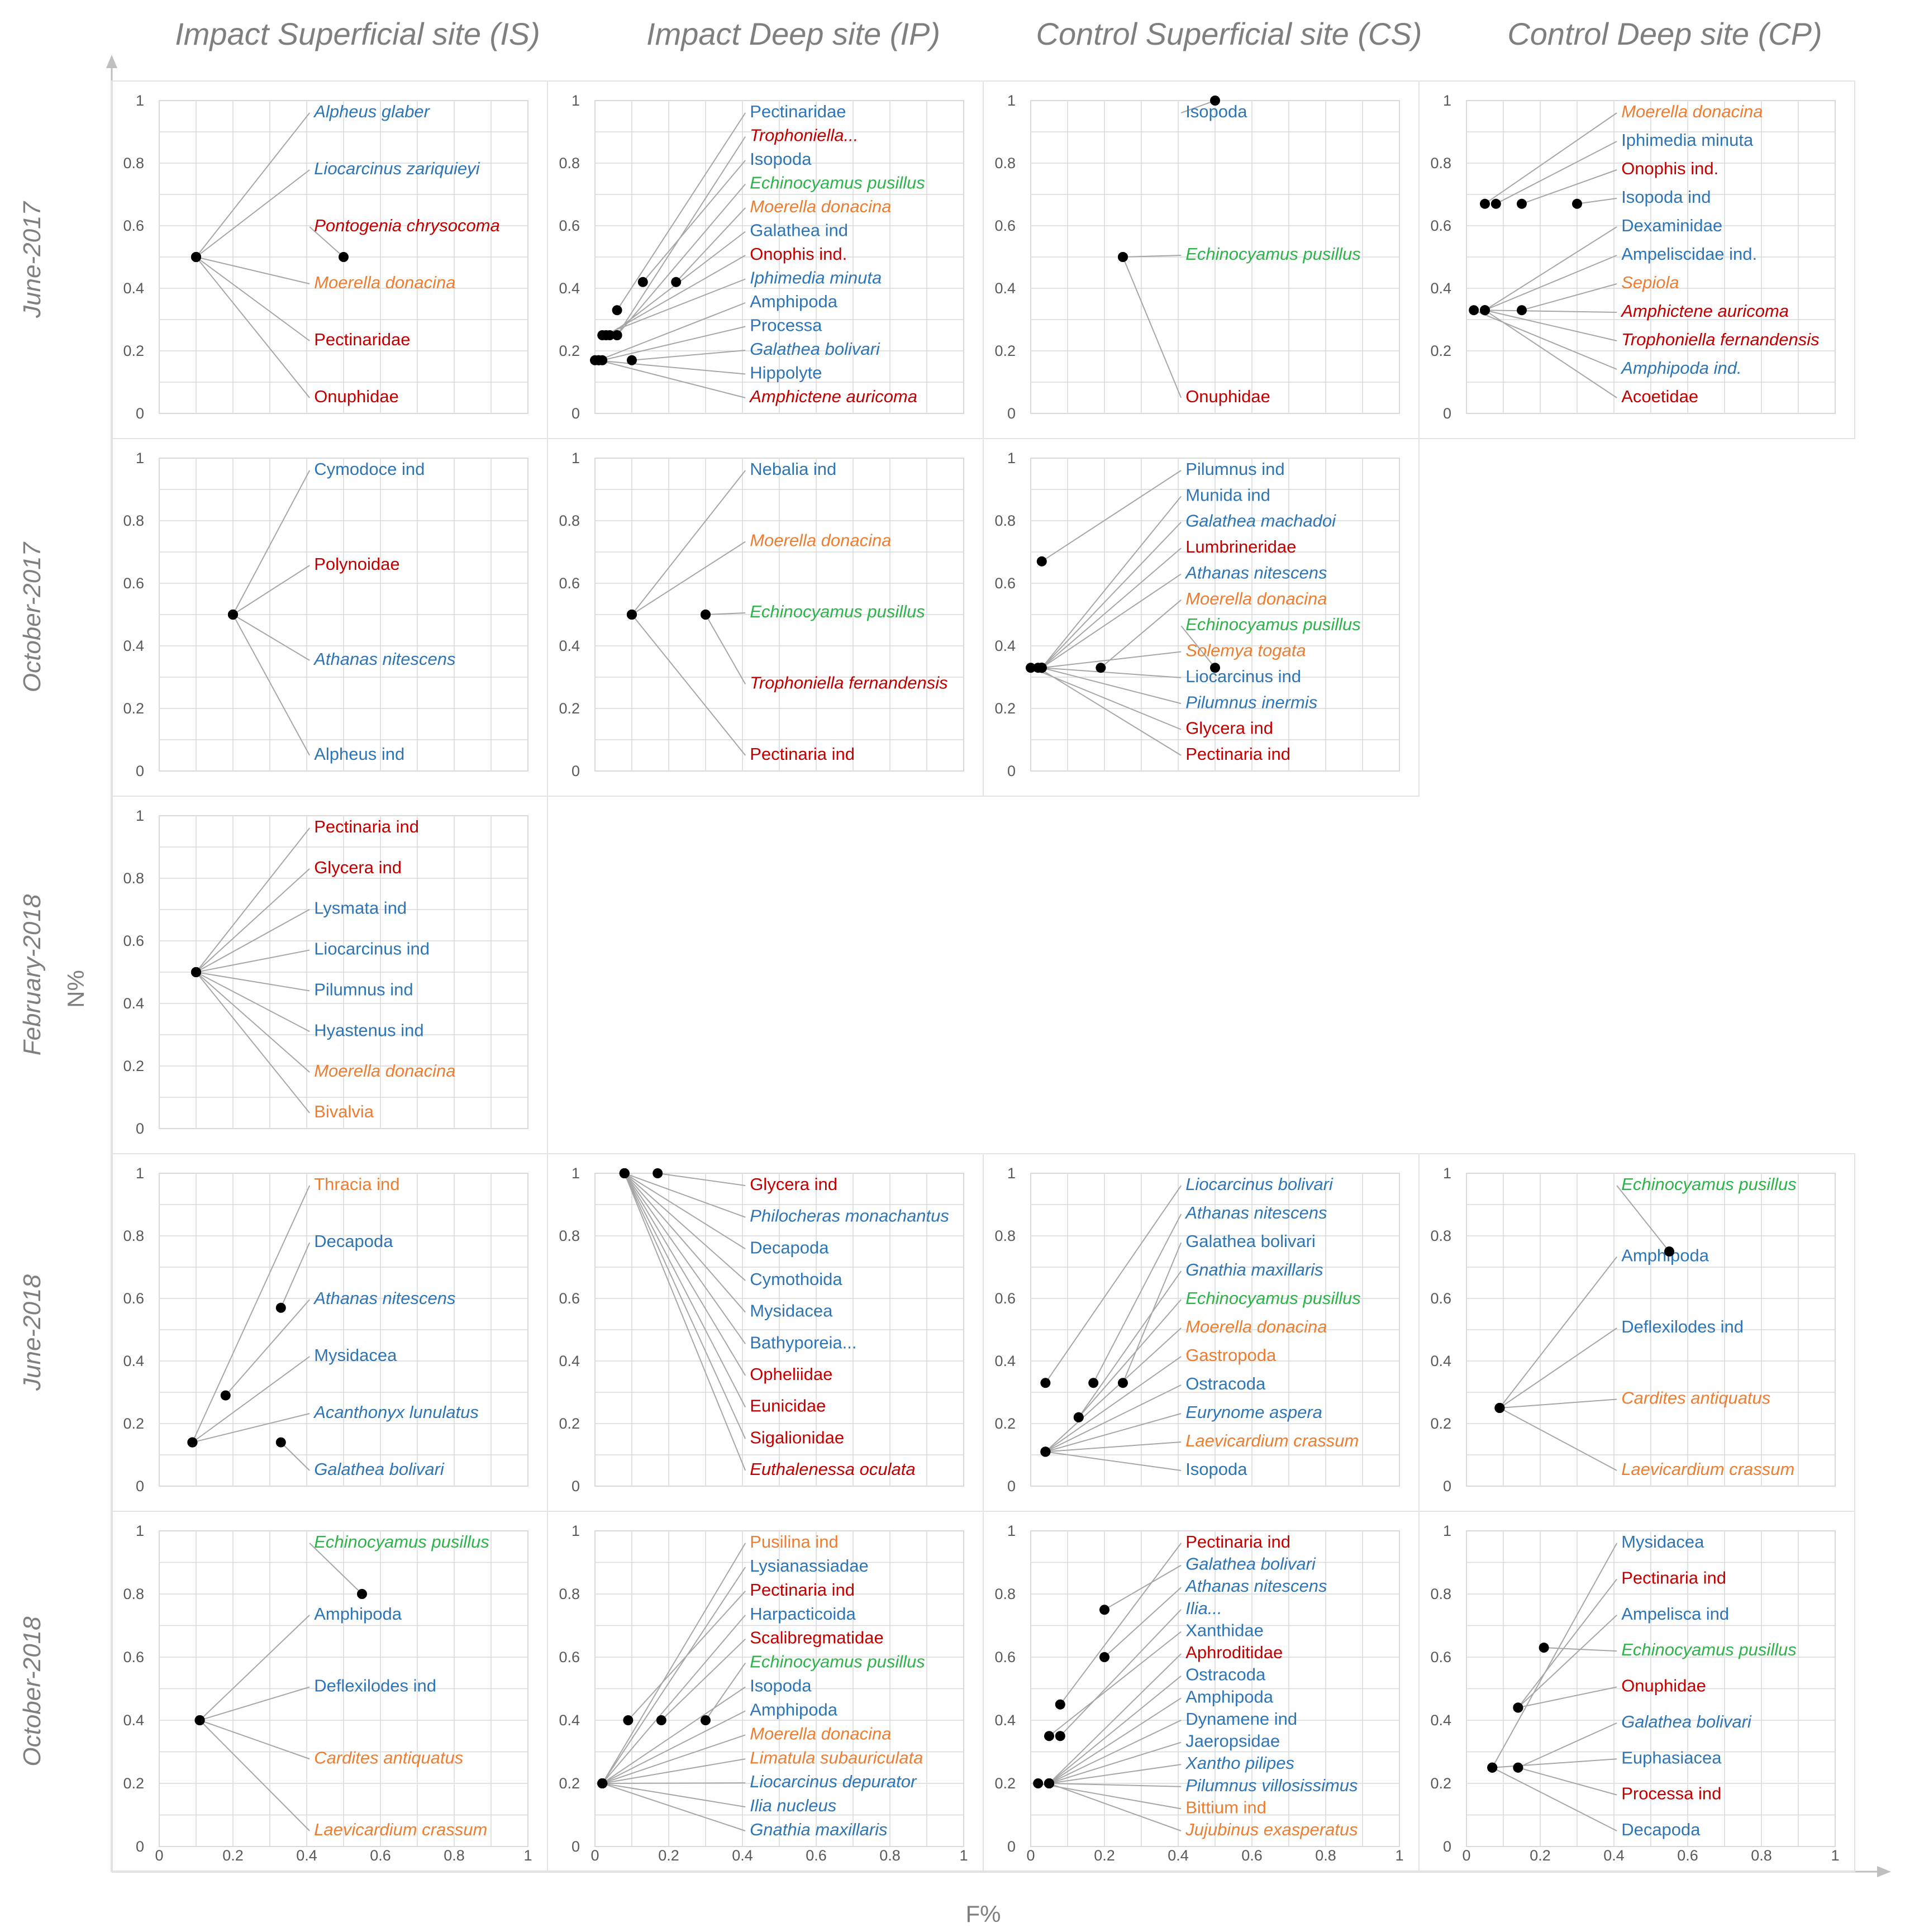 The image size is (1905, 1932). Describe the element at coordinates (1680, 368) in the screenshot. I see `data-label-amphipoda-ind: Amphipoda ind.` at that location.